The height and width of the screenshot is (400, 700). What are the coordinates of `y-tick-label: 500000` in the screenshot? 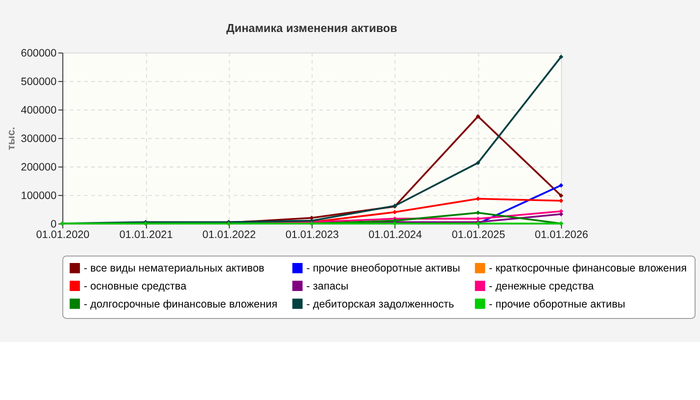 It's located at (38, 82).